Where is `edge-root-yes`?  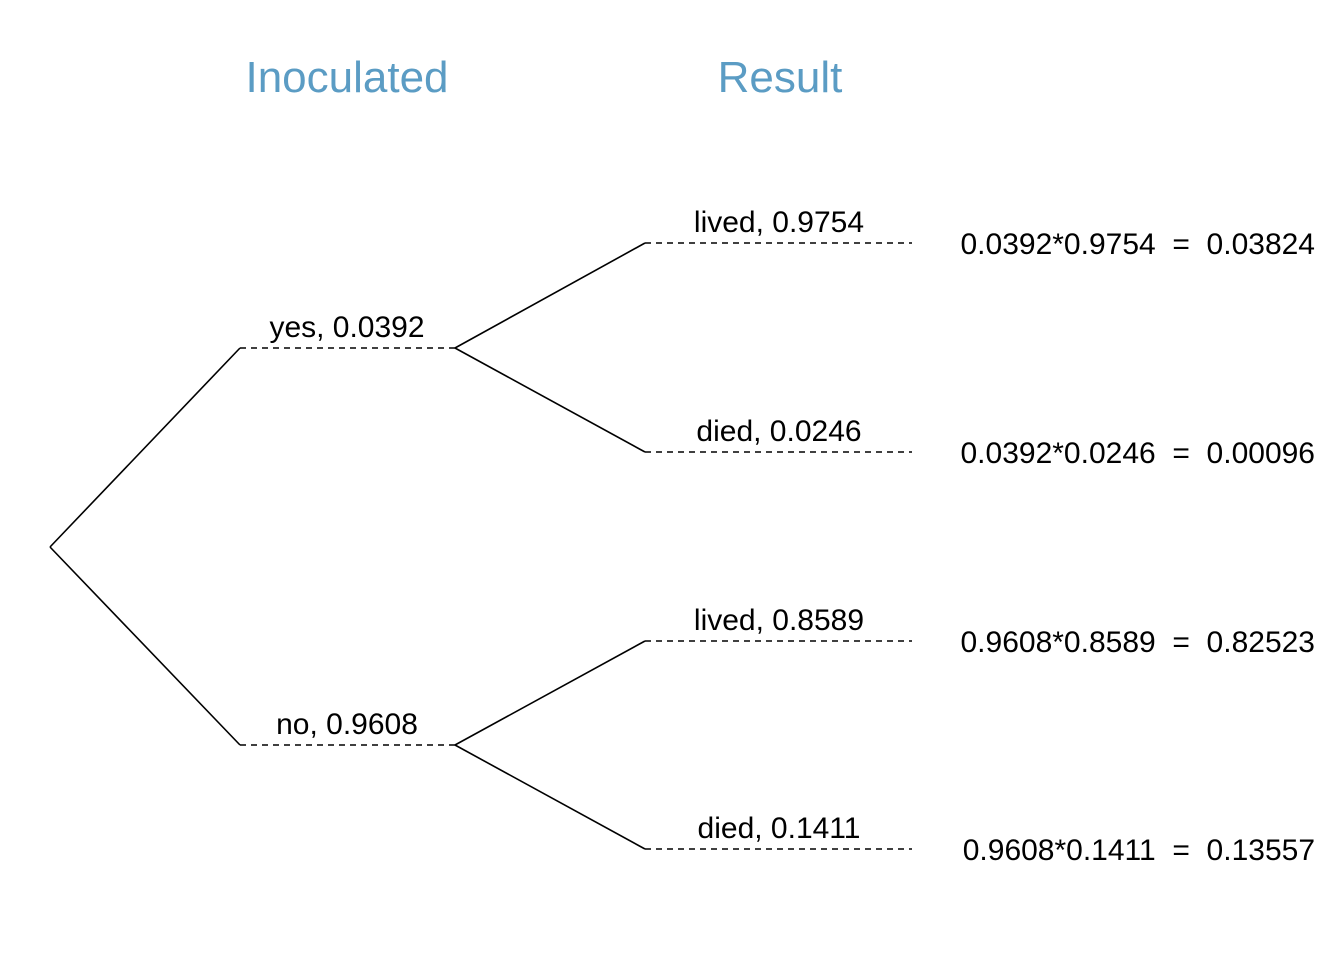 edge-root-yes is located at coordinates (145, 447).